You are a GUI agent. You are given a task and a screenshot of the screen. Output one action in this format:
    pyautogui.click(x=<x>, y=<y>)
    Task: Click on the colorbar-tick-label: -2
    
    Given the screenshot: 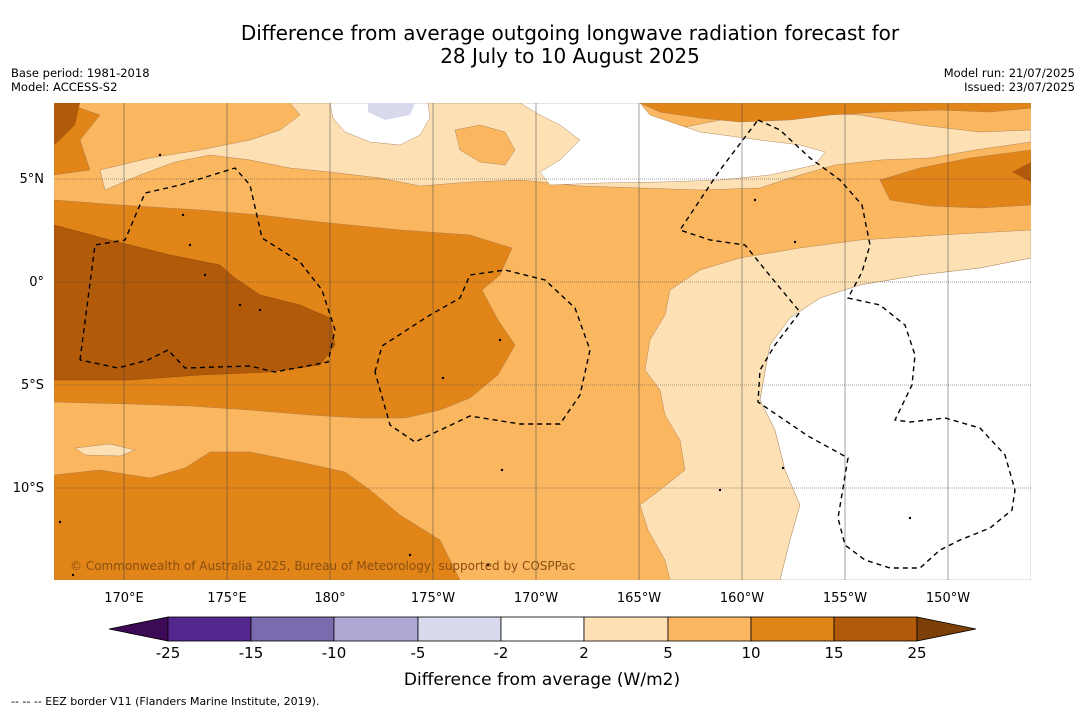 What is the action you would take?
    pyautogui.click(x=501, y=653)
    